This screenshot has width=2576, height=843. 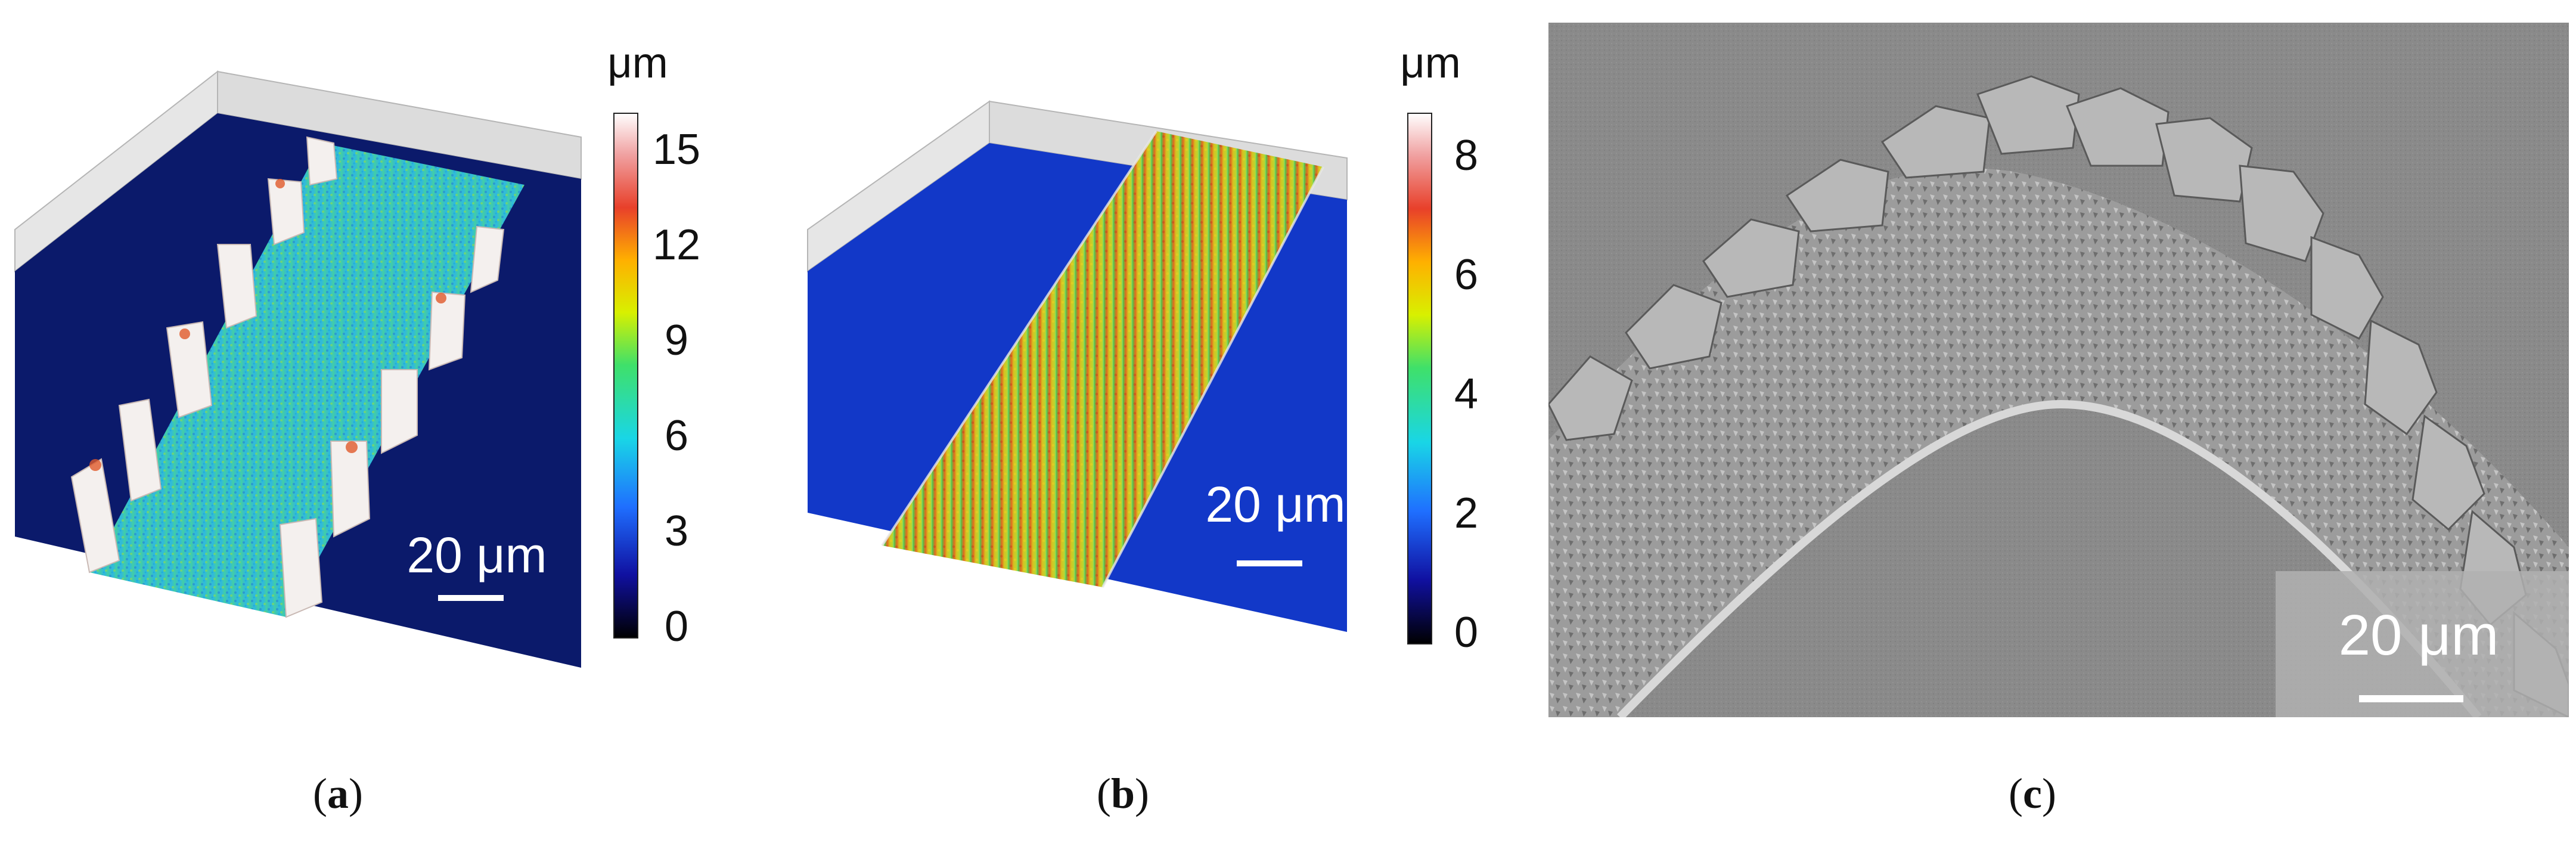 What do you see at coordinates (1275, 504) in the screenshot?
I see `panel-b-scale-label: 20 μm` at bounding box center [1275, 504].